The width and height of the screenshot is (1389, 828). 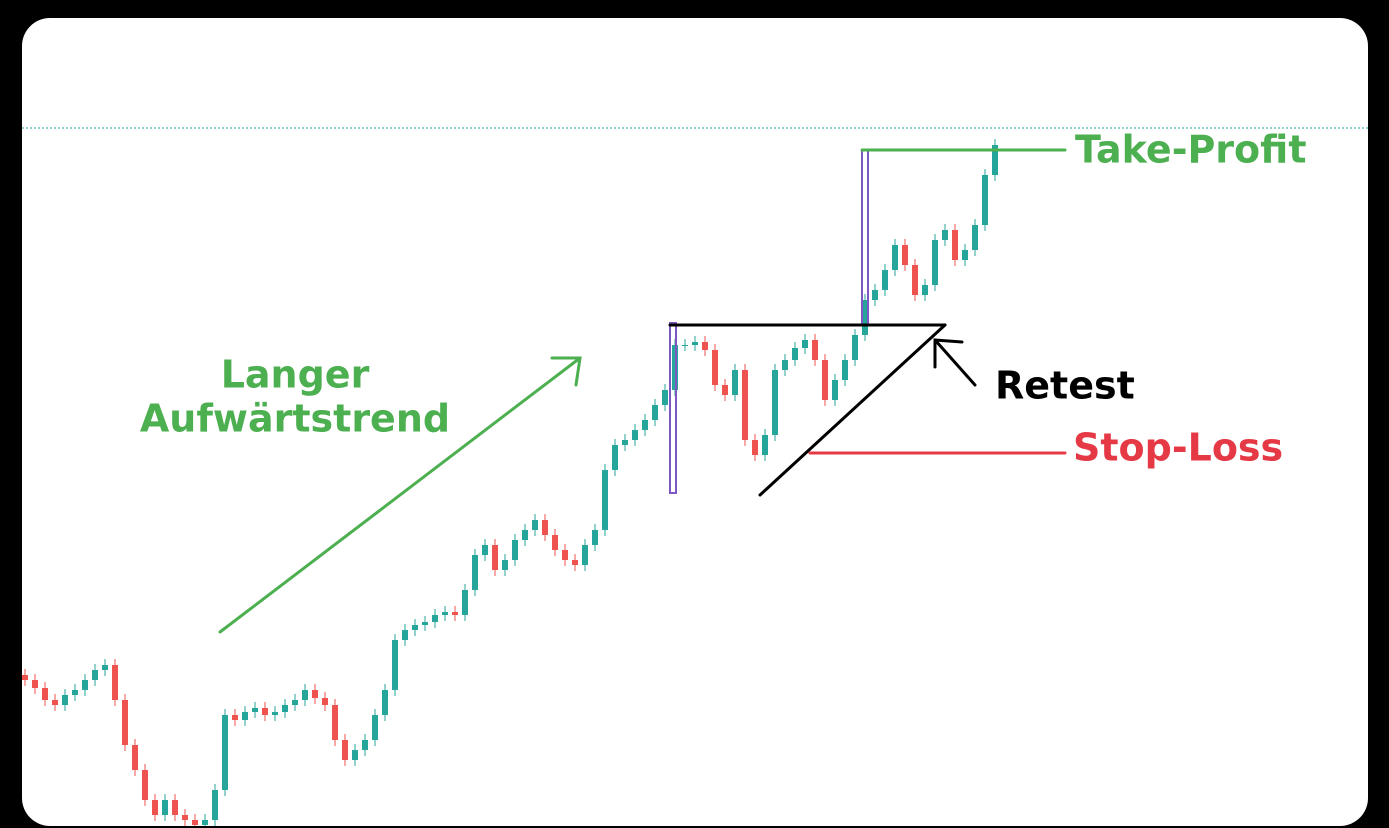 I want to click on trend-arrow, so click(x=400, y=495).